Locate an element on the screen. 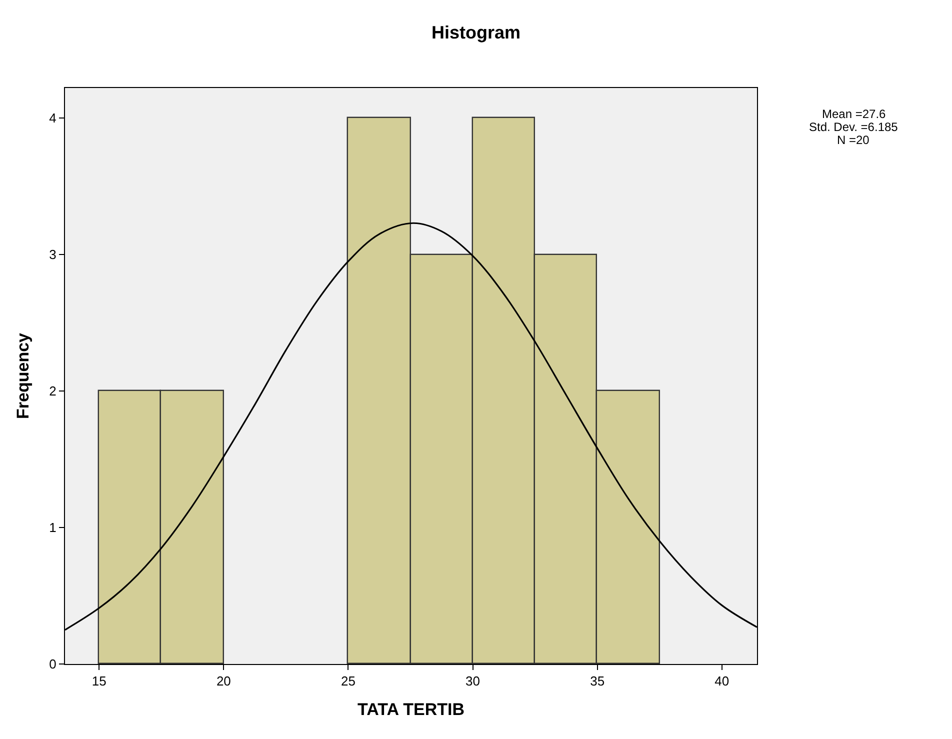 Image resolution: width=952 pixels, height=739 pixels. y-axis-title: Frequency is located at coordinates (23, 375).